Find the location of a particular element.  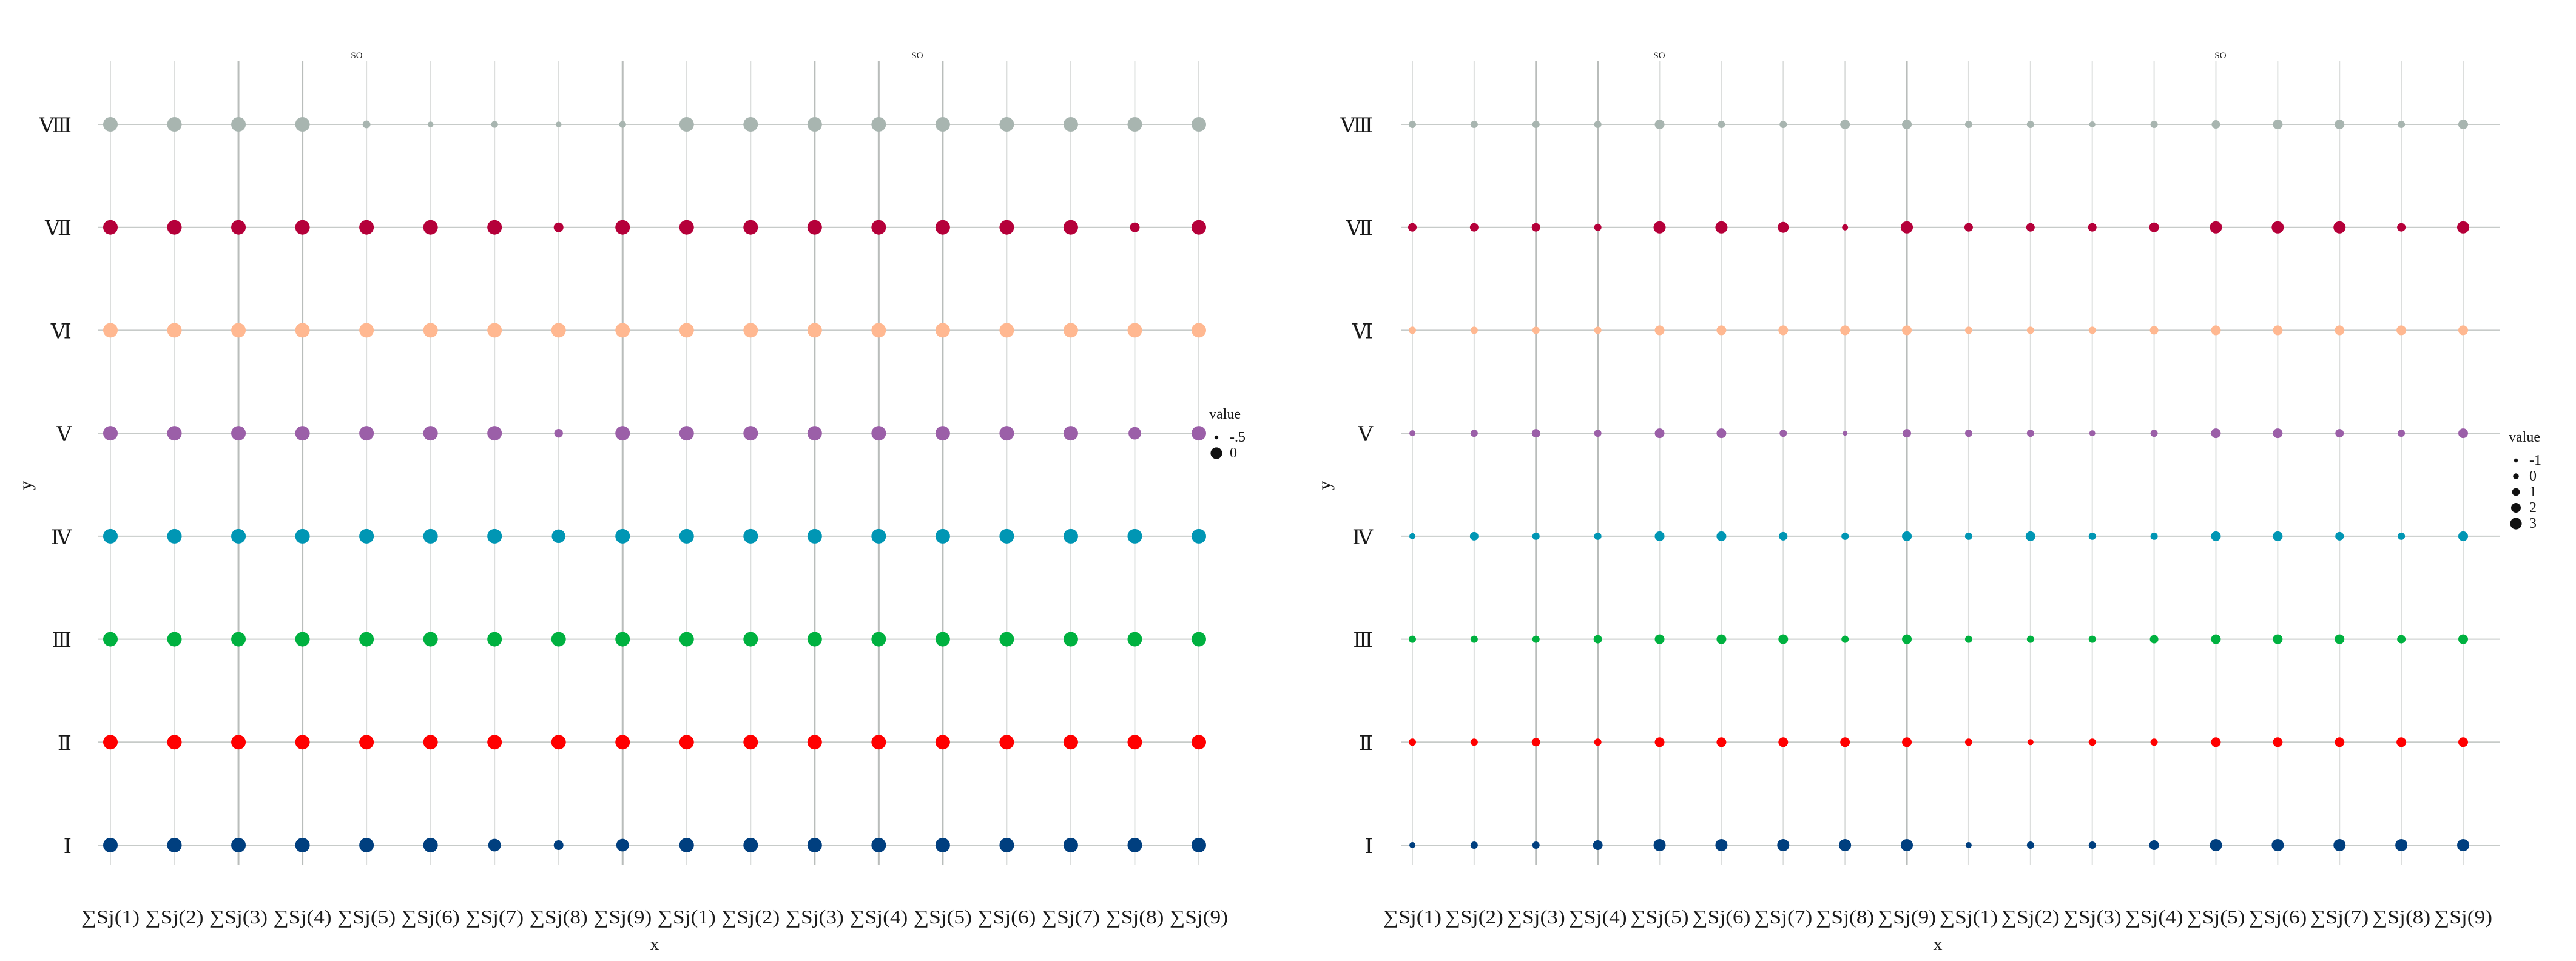

y-tick-label: Ⅲ is located at coordinates (1363, 641).